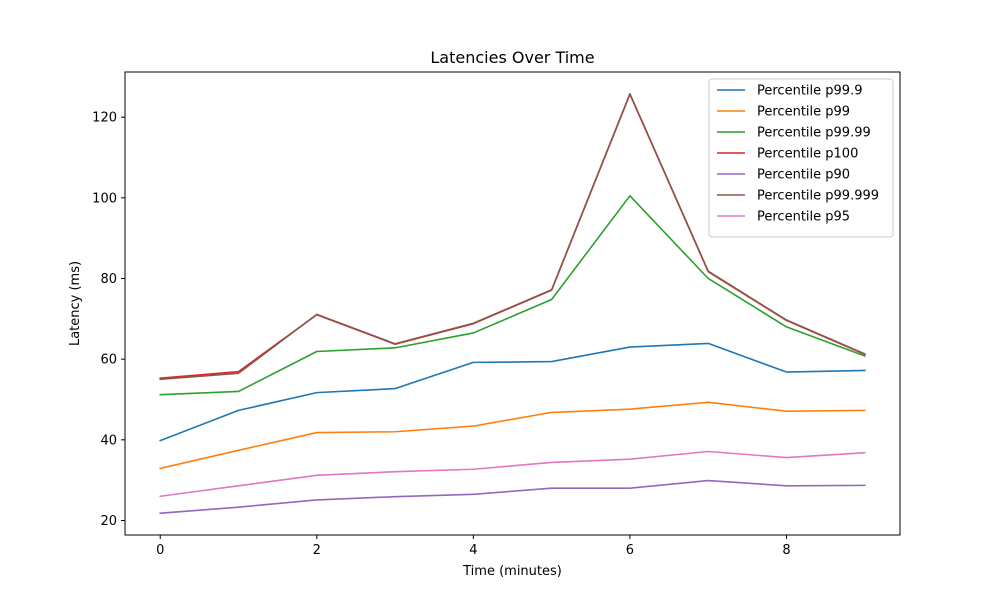 The image size is (1000, 600). What do you see at coordinates (512, 474) in the screenshot?
I see `series-line-percentile-p95` at bounding box center [512, 474].